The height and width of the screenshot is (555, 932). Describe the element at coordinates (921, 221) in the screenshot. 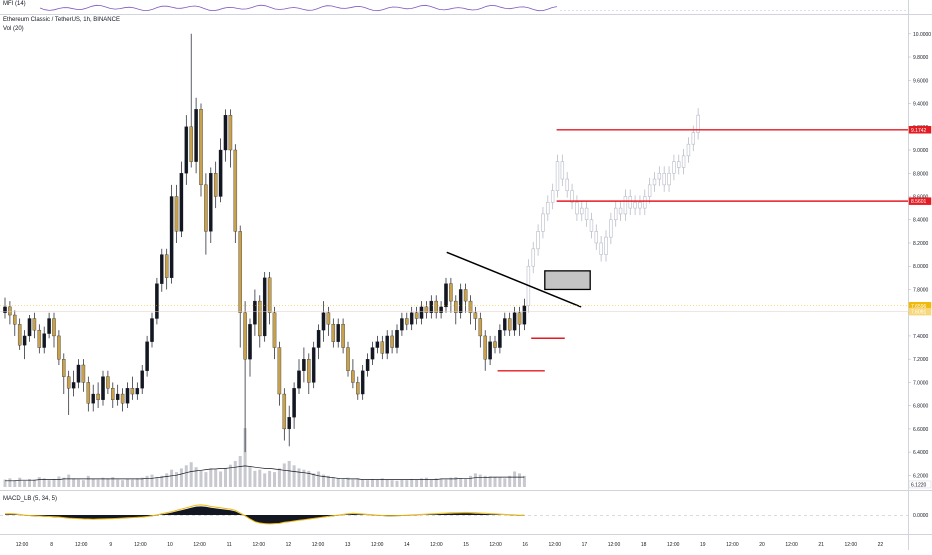

I see `price-tick-label: 8.4000` at that location.